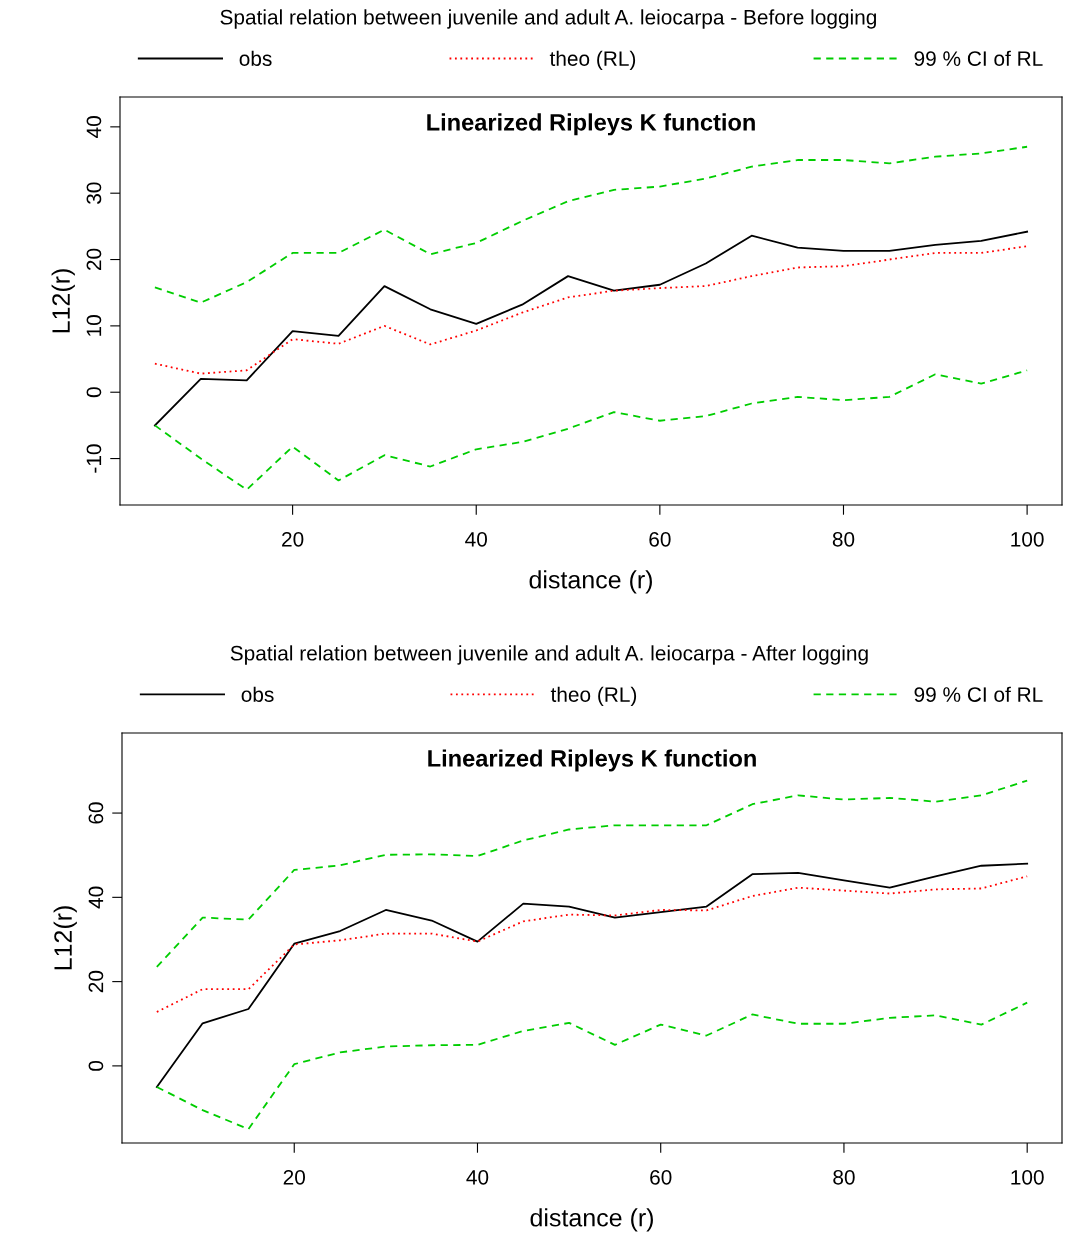  What do you see at coordinates (94, 325) in the screenshot?
I see `y-tick-label: 10` at bounding box center [94, 325].